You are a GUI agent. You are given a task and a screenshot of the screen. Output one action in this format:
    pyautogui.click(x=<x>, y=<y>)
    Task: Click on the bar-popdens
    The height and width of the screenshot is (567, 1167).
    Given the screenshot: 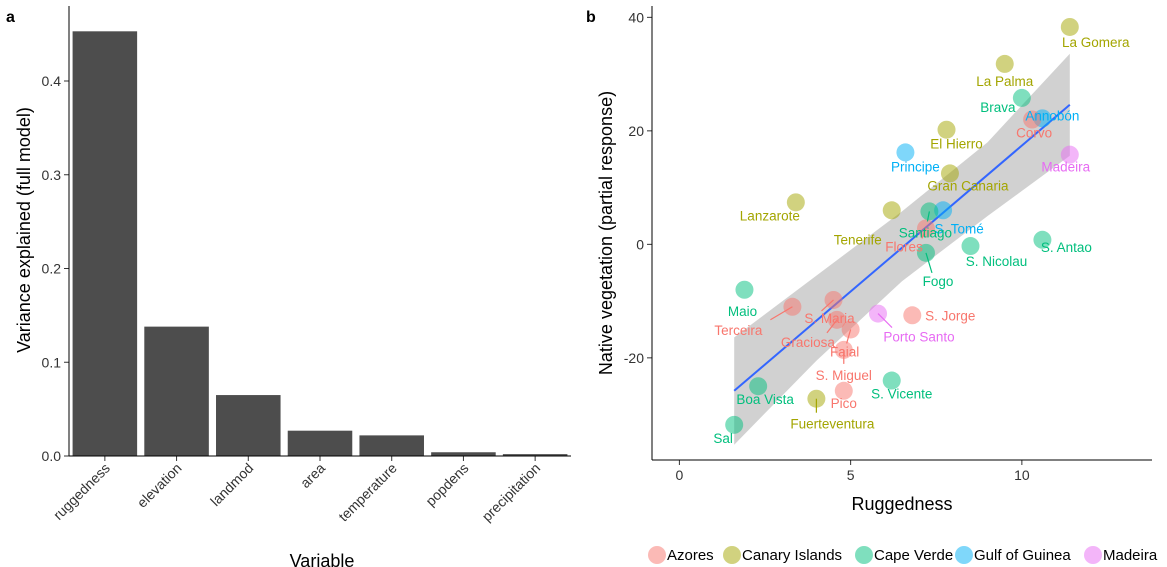 What is the action you would take?
    pyautogui.click(x=463, y=454)
    